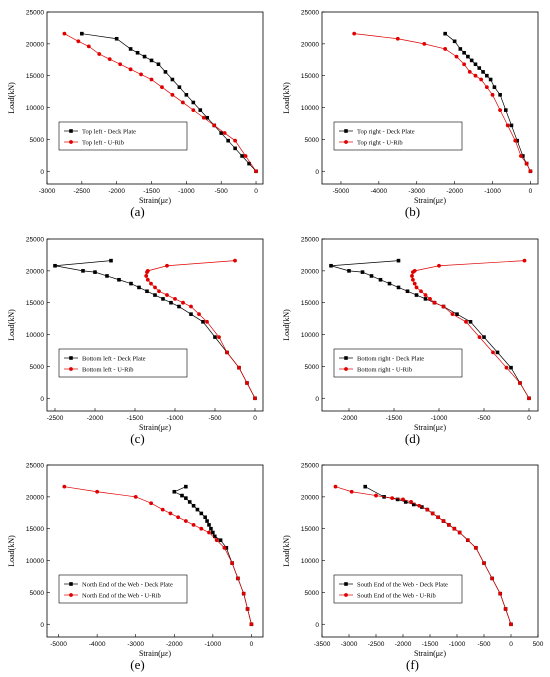 This screenshot has width=550, height=677. What do you see at coordinates (386, 131) in the screenshot?
I see `legend-entry: Top right - Deck Plate` at bounding box center [386, 131].